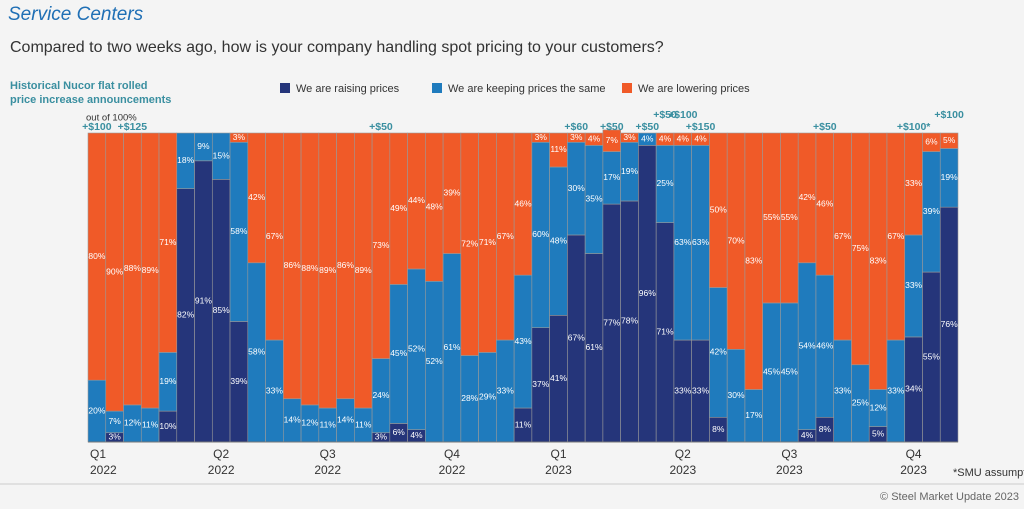 This screenshot has width=1024, height=509. I want to click on bar-segment, so click(949, 140).